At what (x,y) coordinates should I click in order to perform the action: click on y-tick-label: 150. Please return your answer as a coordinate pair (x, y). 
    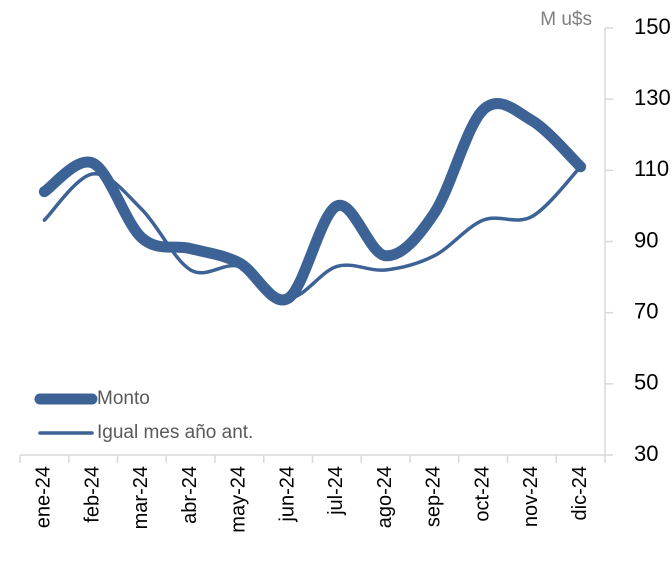
    Looking at the image, I should click on (652, 26).